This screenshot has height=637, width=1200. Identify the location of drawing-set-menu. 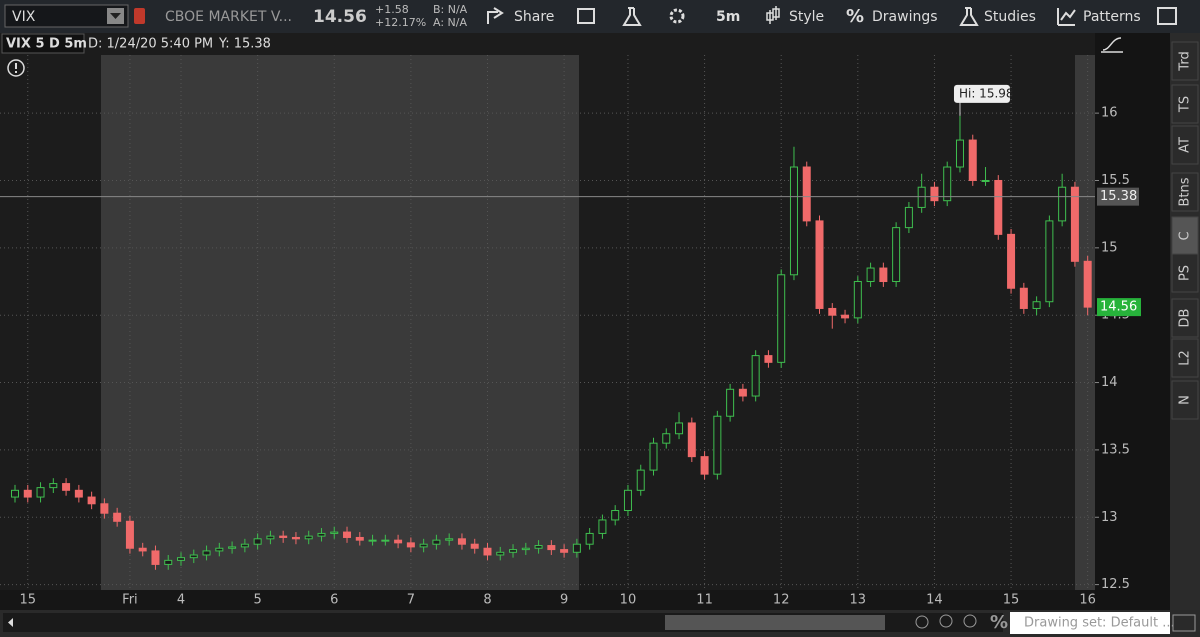
(1184, 623).